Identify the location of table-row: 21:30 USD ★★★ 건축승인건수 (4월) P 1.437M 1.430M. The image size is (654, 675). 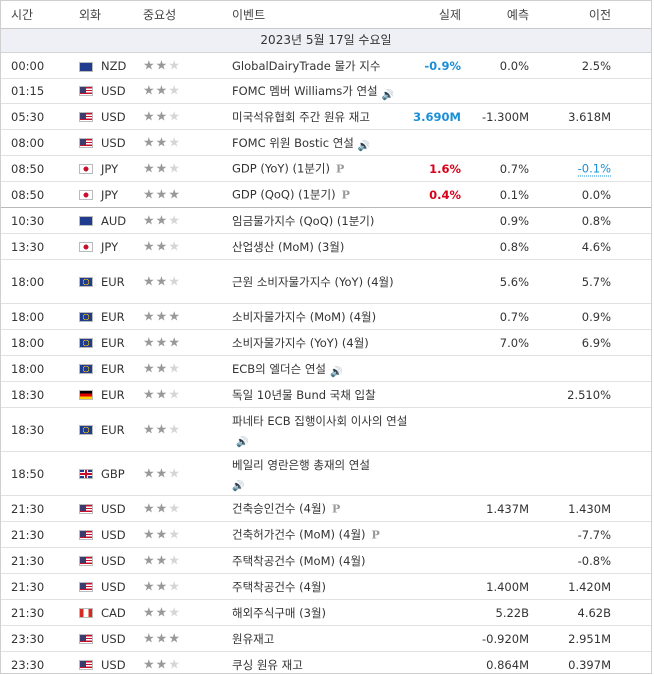
(326, 509).